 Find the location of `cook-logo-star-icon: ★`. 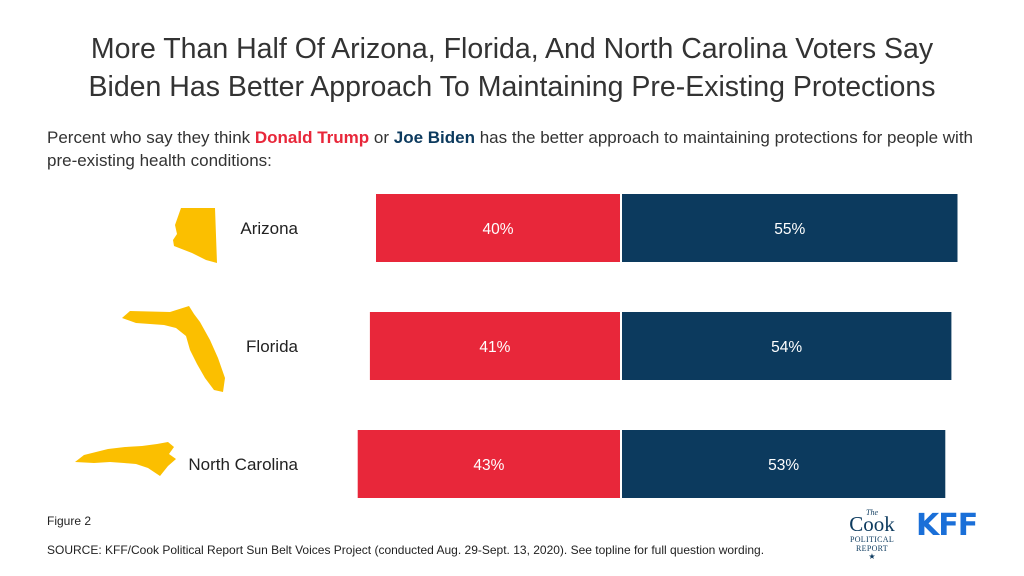

cook-logo-star-icon: ★ is located at coordinates (872, 556).